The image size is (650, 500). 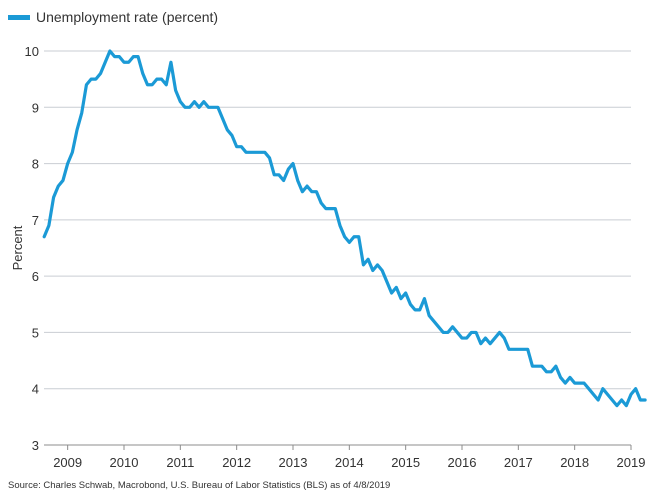 What do you see at coordinates (35, 332) in the screenshot?
I see `y-tick-label: 5` at bounding box center [35, 332].